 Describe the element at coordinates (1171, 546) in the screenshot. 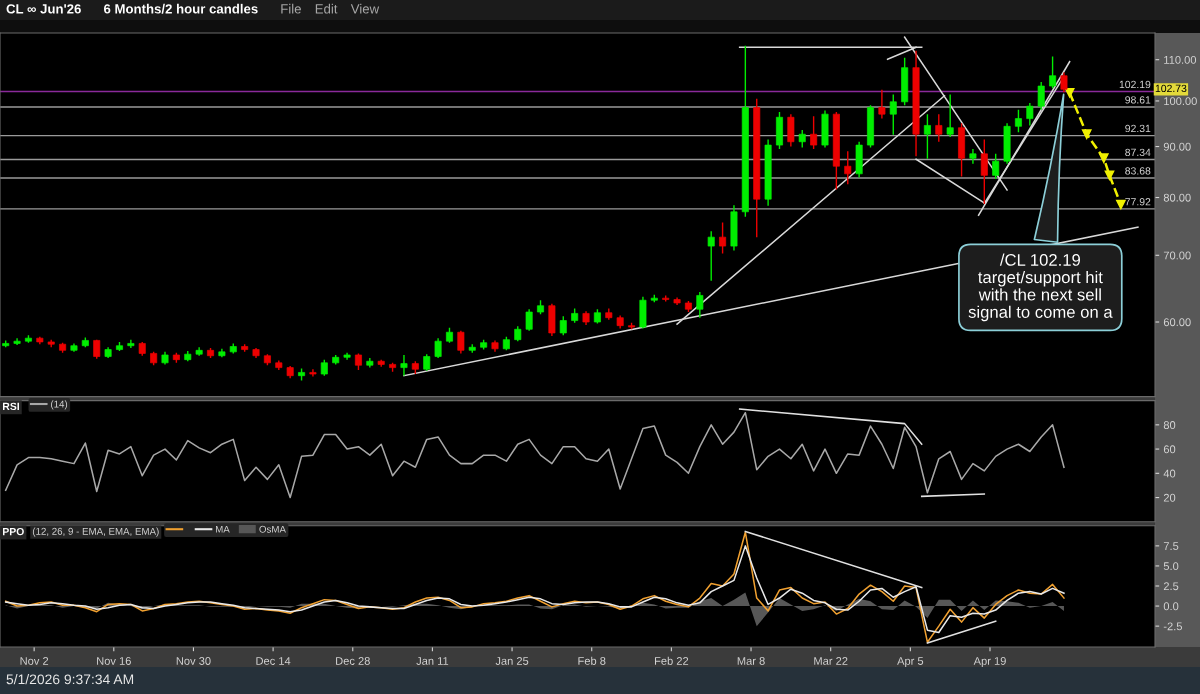

I see `y-tick-label: 7.5` at that location.